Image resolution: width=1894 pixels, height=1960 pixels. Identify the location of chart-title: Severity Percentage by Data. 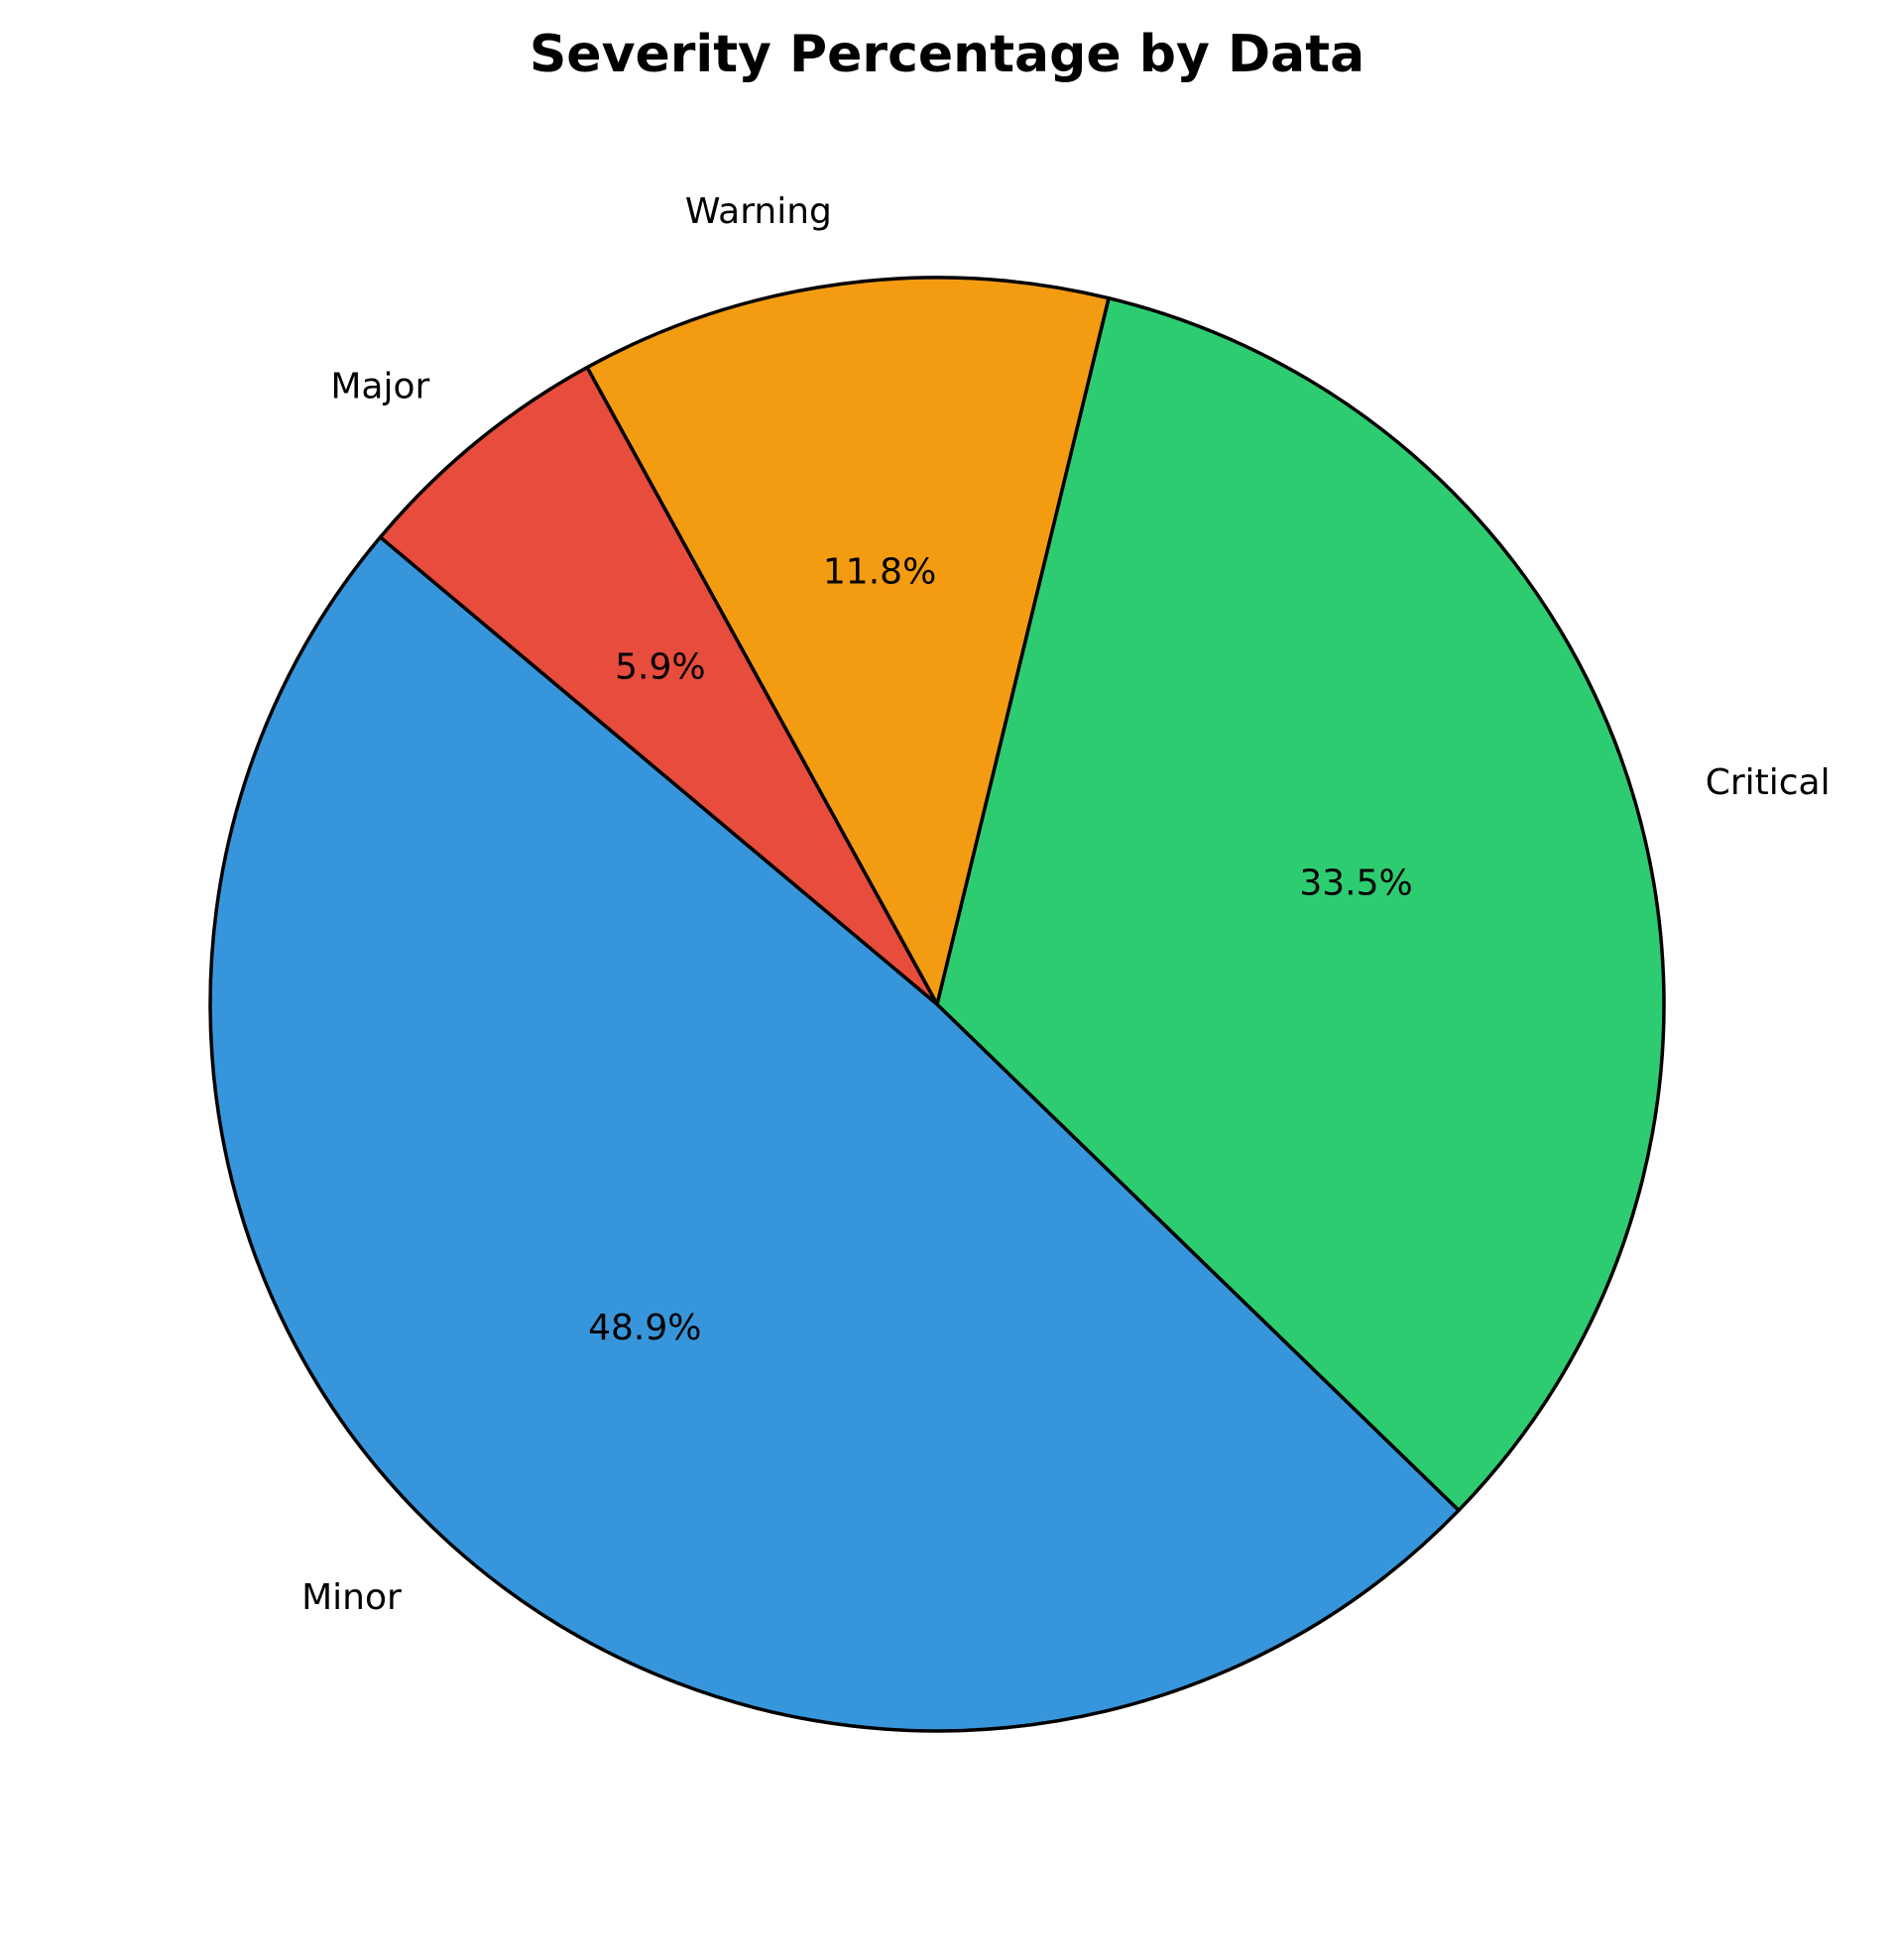
(947, 54).